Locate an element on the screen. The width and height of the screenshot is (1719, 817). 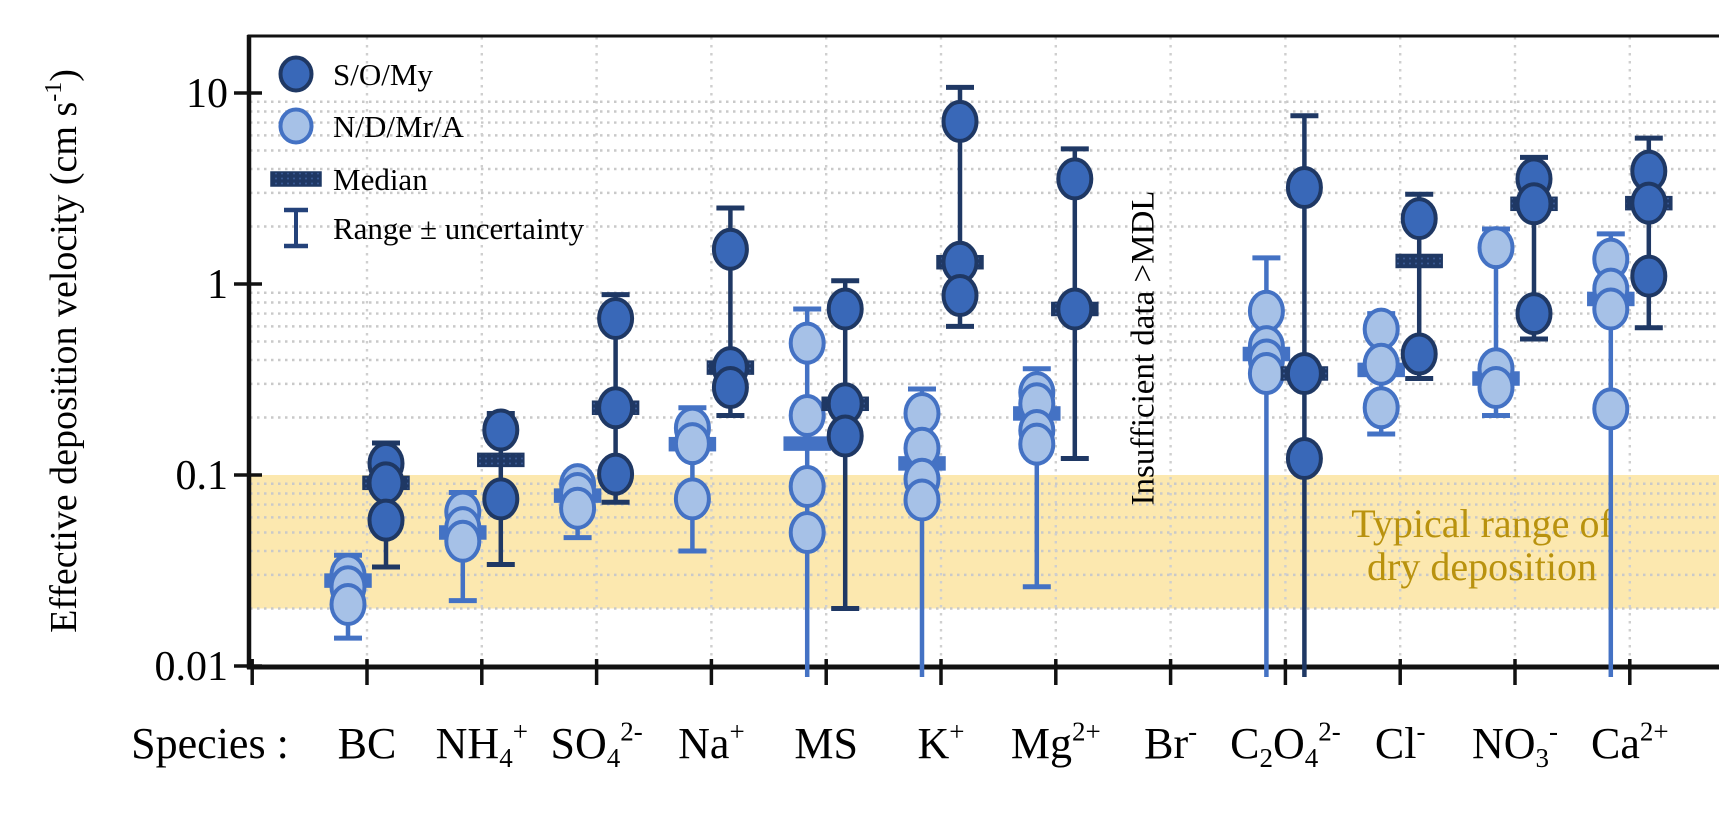
legend-light-circle-icon is located at coordinates (296, 126).